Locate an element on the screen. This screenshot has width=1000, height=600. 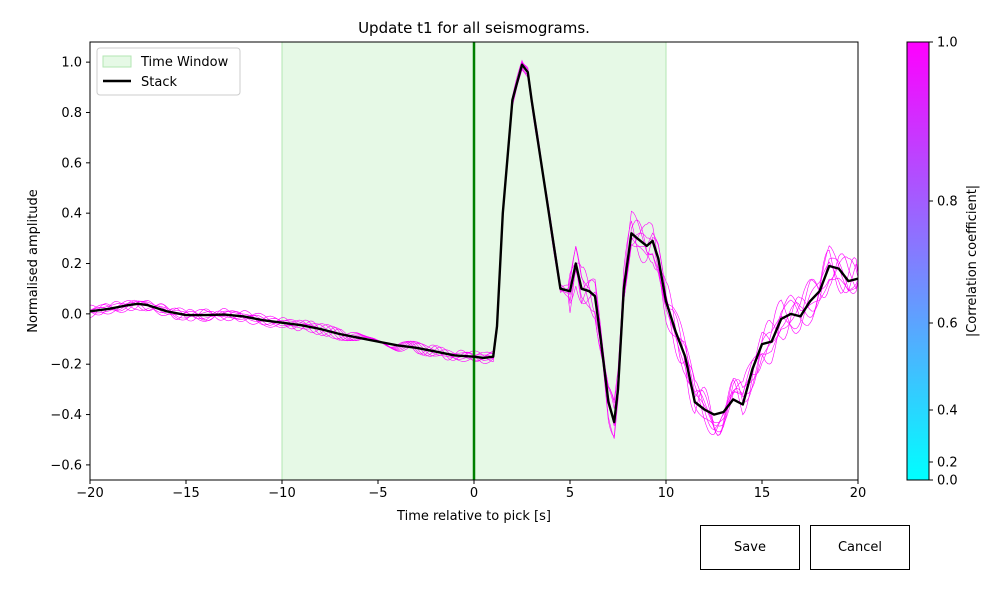
y-tick-label: 0.6 is located at coordinates (71, 163).